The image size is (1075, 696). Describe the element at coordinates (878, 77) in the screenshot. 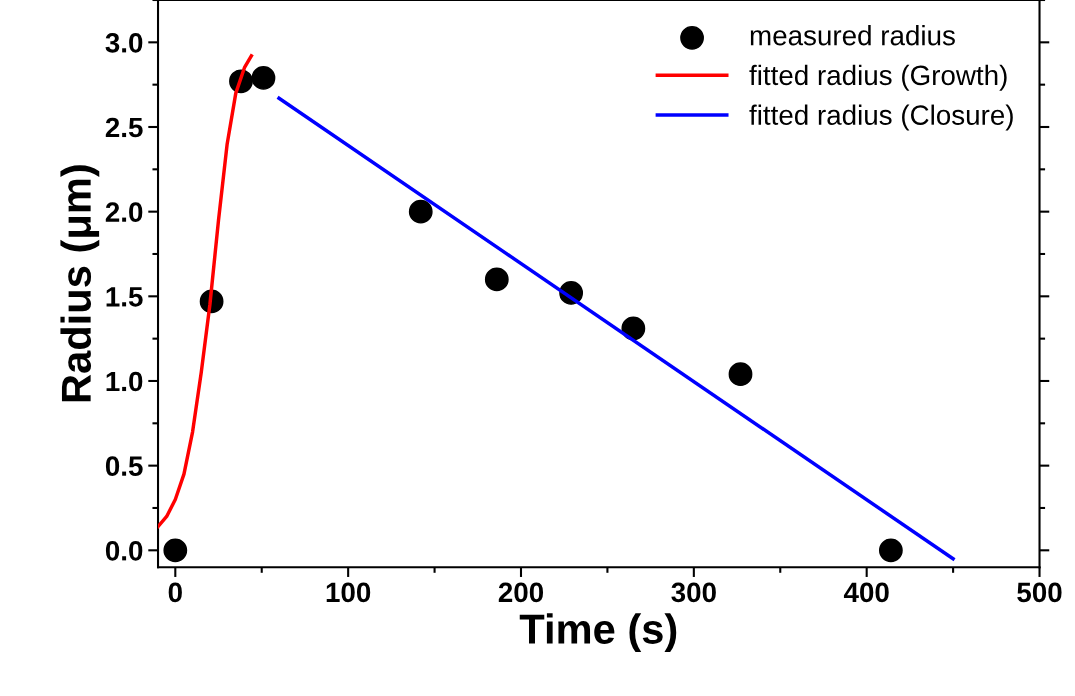

I see `legend-label: fitted radius (Growth)` at that location.